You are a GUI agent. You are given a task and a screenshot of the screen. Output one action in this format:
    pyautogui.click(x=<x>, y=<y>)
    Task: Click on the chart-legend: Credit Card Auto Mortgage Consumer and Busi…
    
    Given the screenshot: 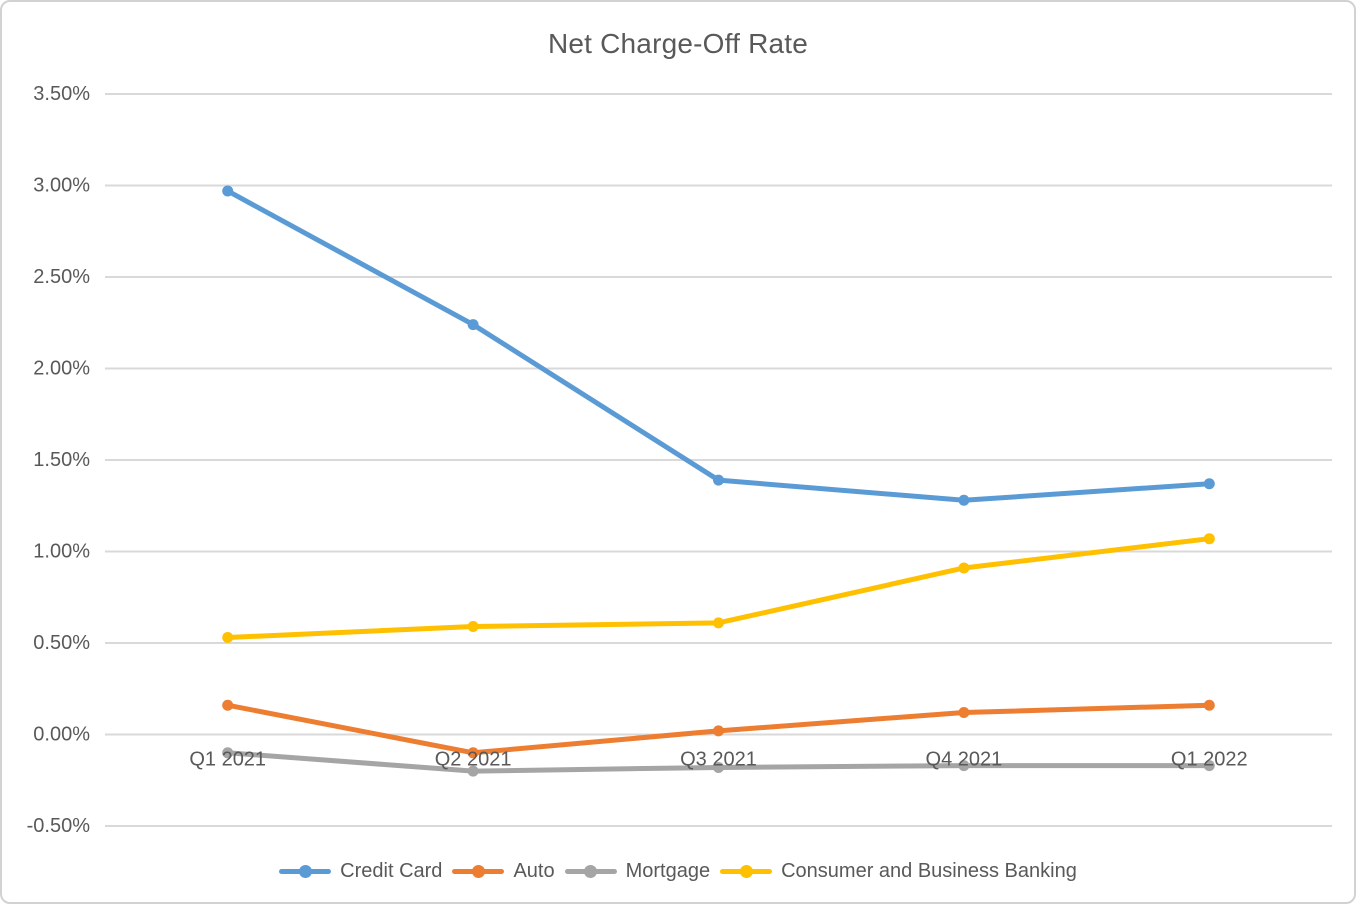 What is the action you would take?
    pyautogui.click(x=678, y=871)
    